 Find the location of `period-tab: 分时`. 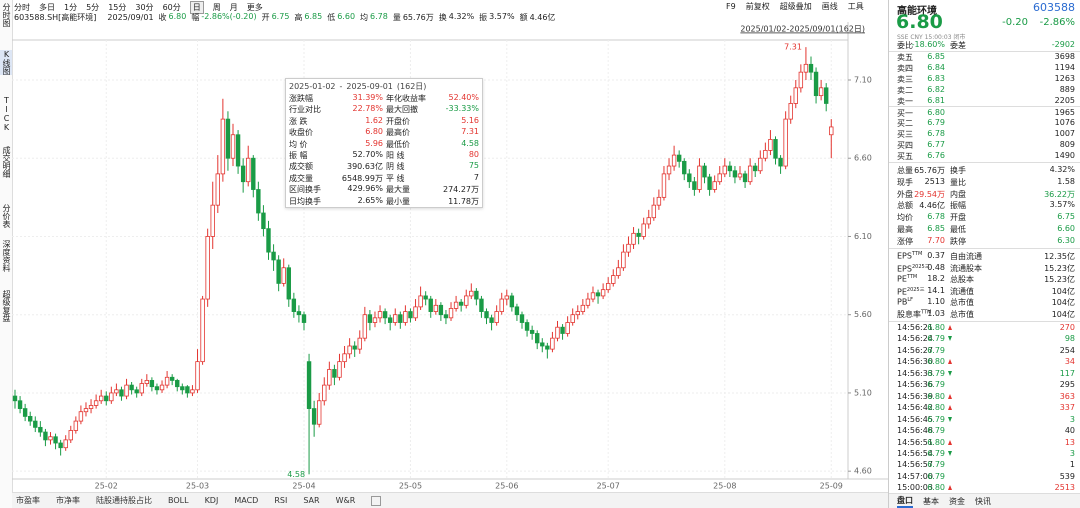

period-tab: 分时 is located at coordinates (22, 7).